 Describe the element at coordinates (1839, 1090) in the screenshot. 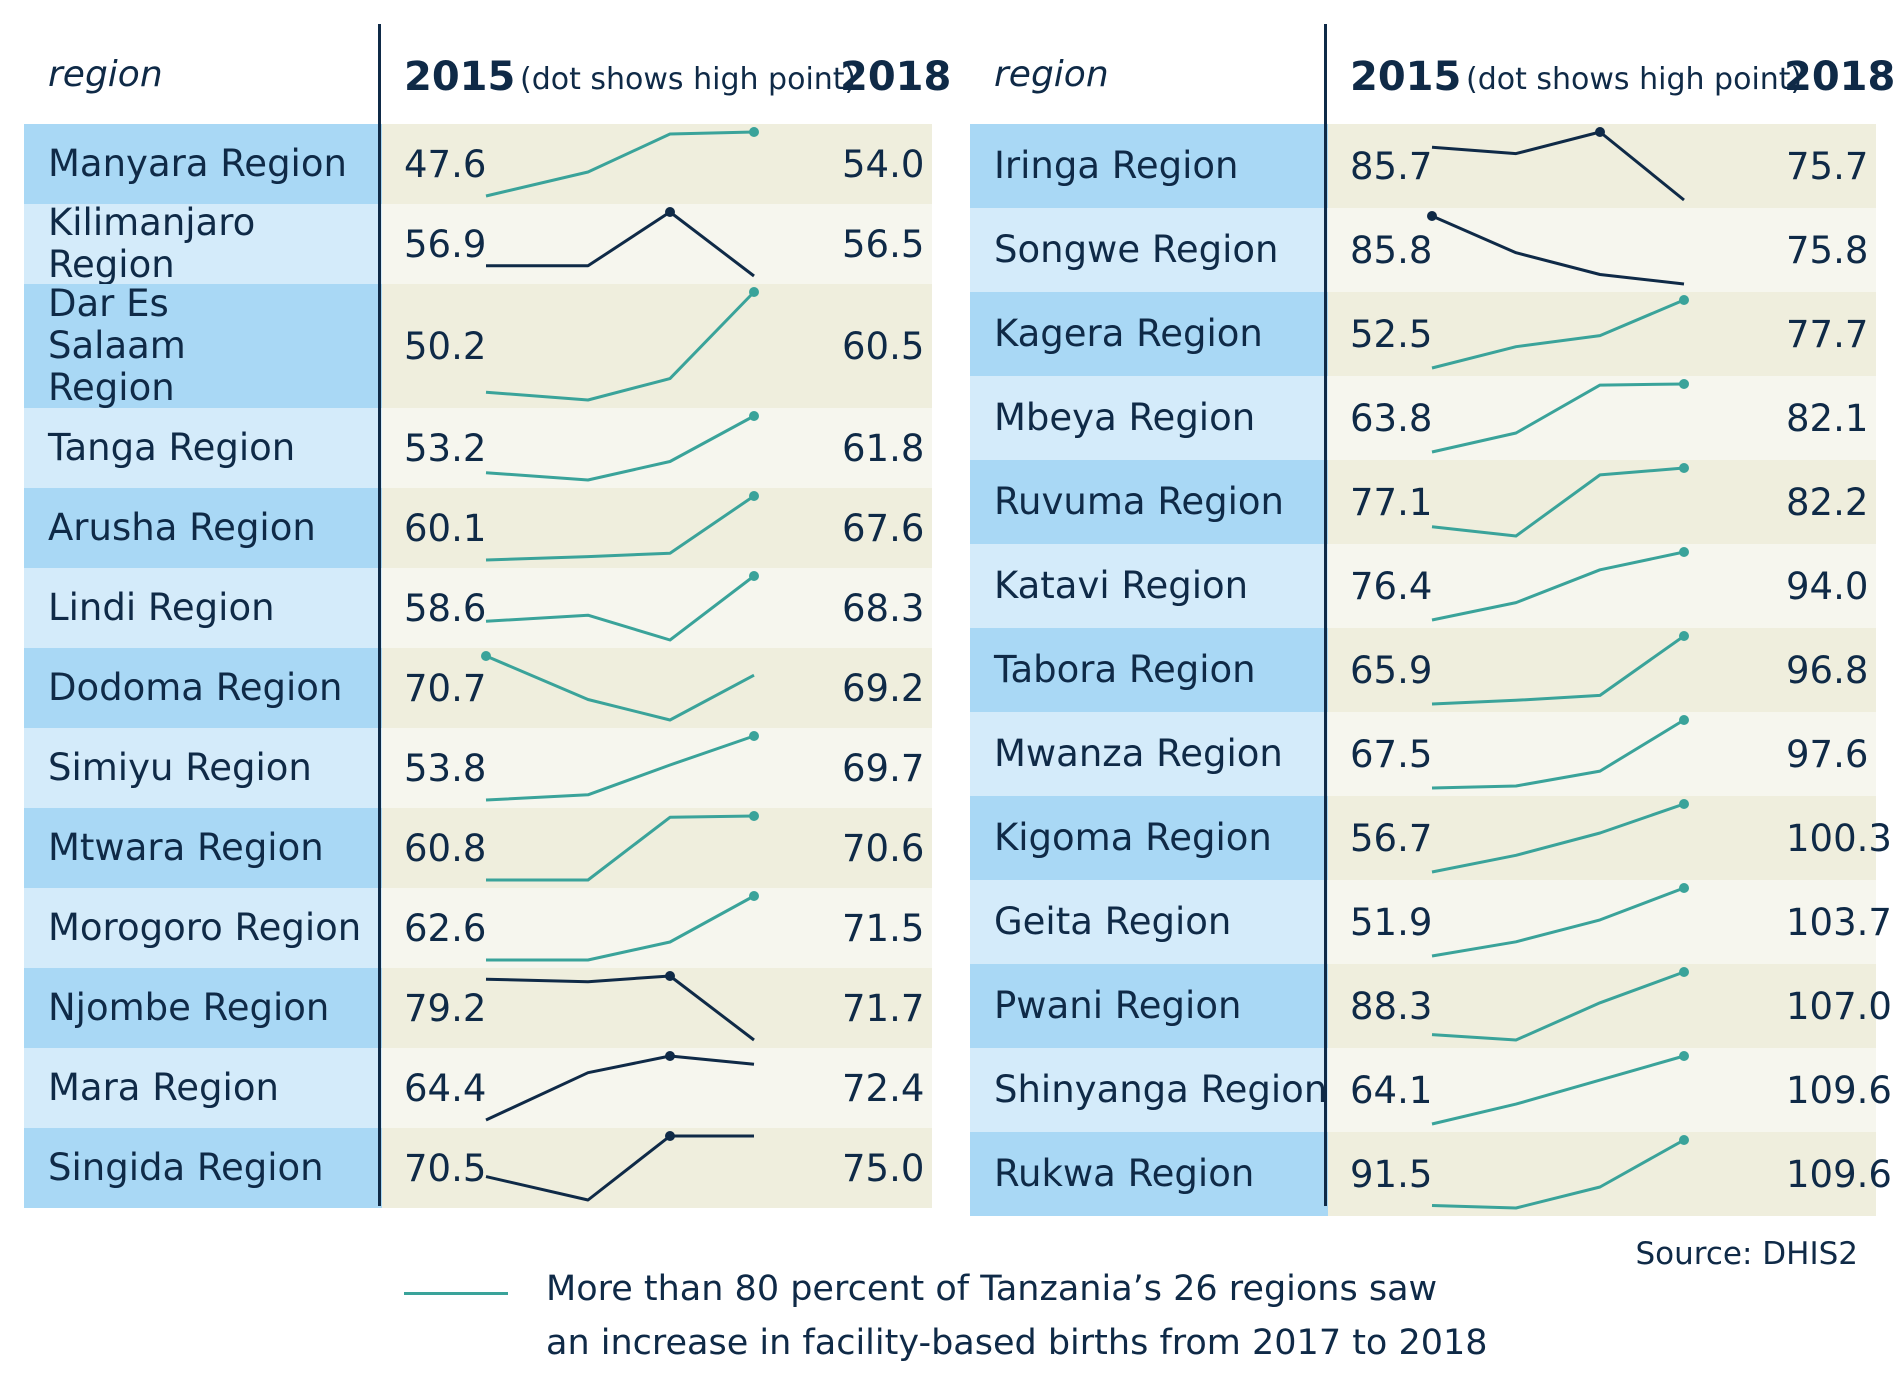

I see `value-2018: 109.6` at that location.